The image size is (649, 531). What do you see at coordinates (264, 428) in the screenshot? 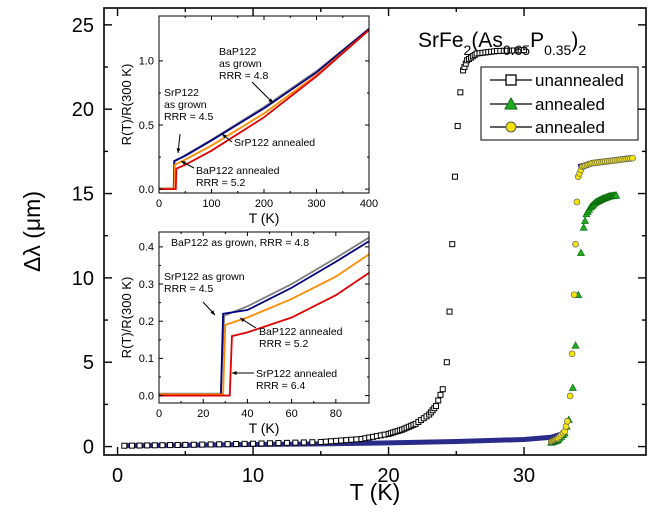
I see `inset-x-axis-label: T (K)` at bounding box center [264, 428].